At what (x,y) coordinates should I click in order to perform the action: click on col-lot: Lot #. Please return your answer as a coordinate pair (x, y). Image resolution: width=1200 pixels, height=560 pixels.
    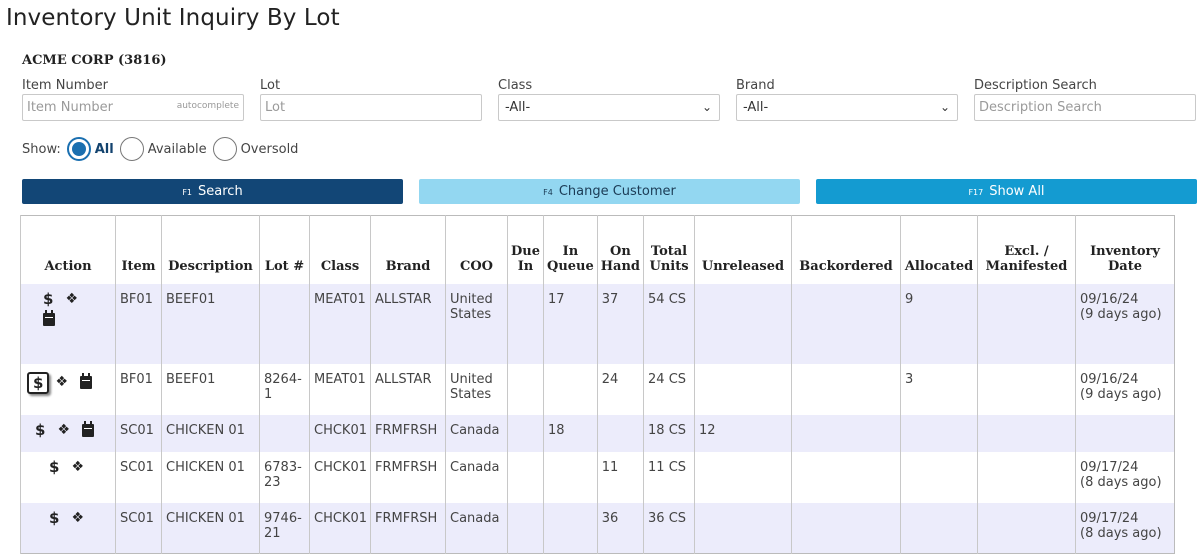
    Looking at the image, I should click on (284, 249).